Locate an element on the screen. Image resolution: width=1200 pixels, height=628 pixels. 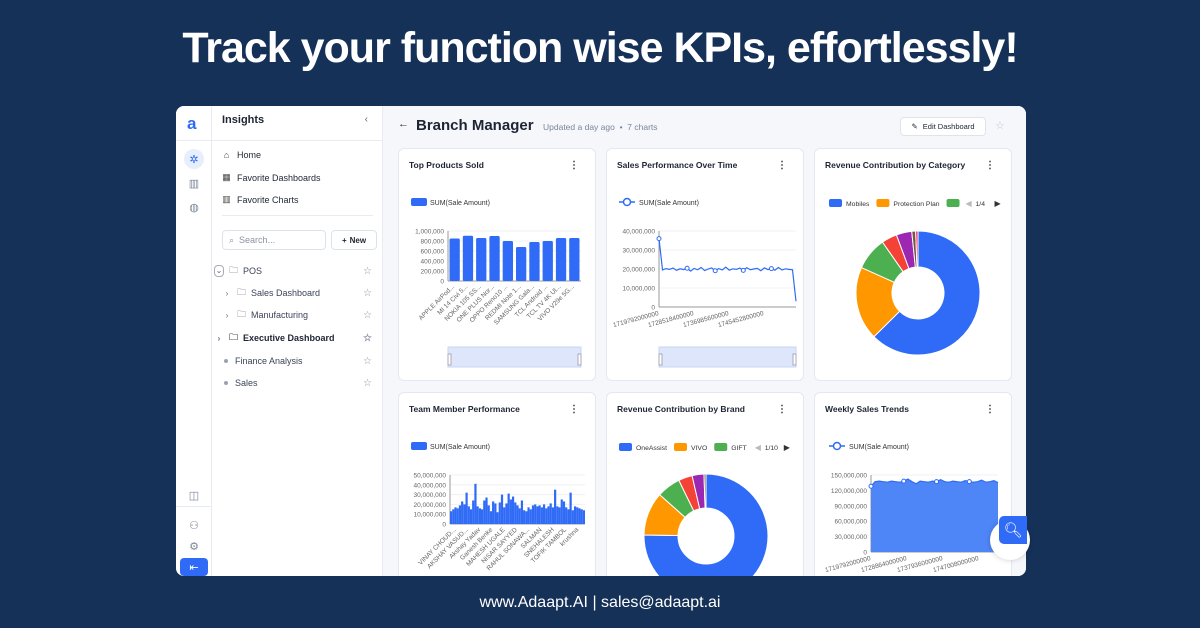
sparkle-icon: ✲ is located at coordinates (194, 159).